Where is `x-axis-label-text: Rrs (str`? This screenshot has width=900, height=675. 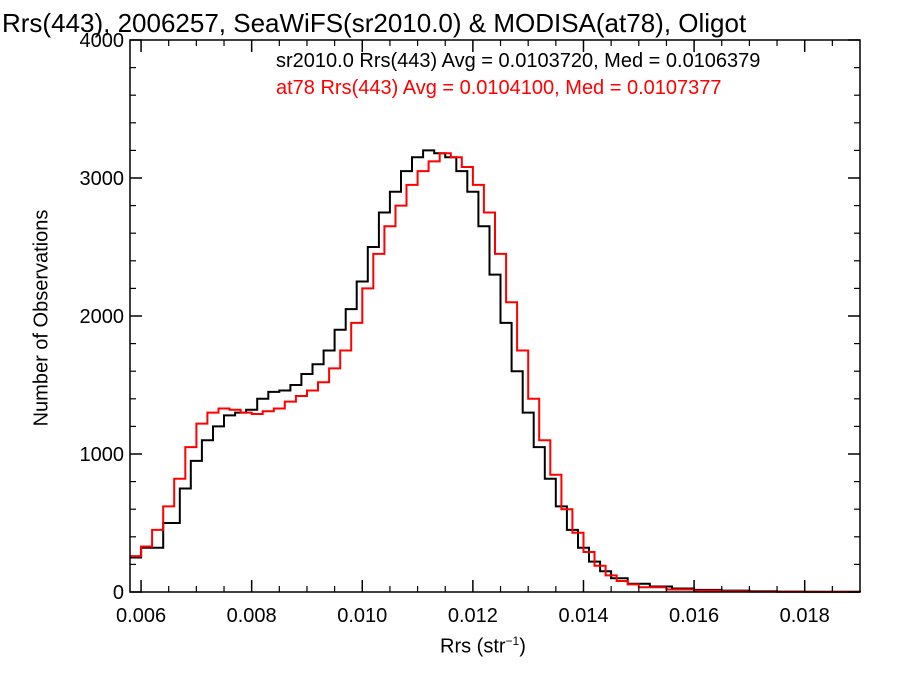 x-axis-label-text: Rrs (str is located at coordinates (473, 646).